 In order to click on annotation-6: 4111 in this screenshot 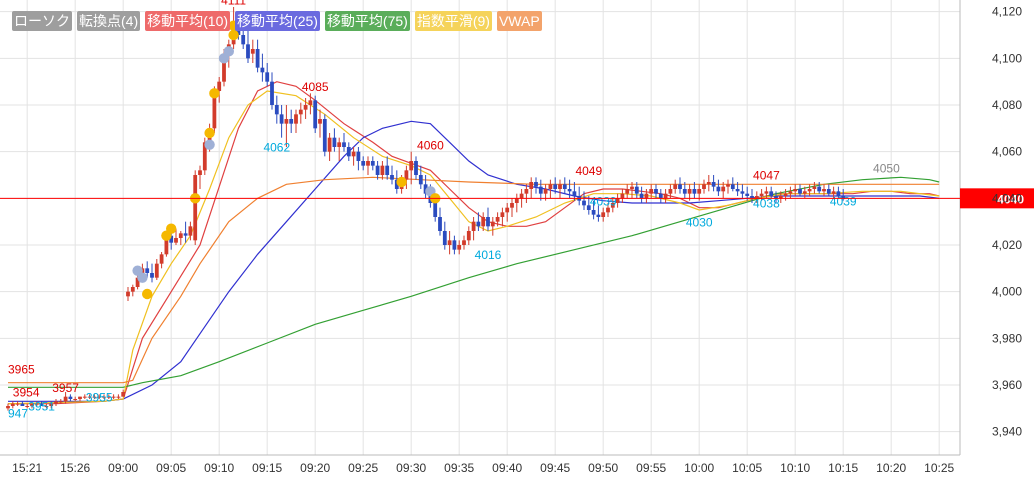, I will do `click(233, 4)`.